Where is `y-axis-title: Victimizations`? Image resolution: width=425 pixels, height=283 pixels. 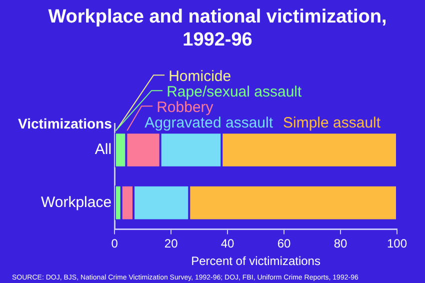 y-axis-title: Victimizations is located at coordinates (65, 124).